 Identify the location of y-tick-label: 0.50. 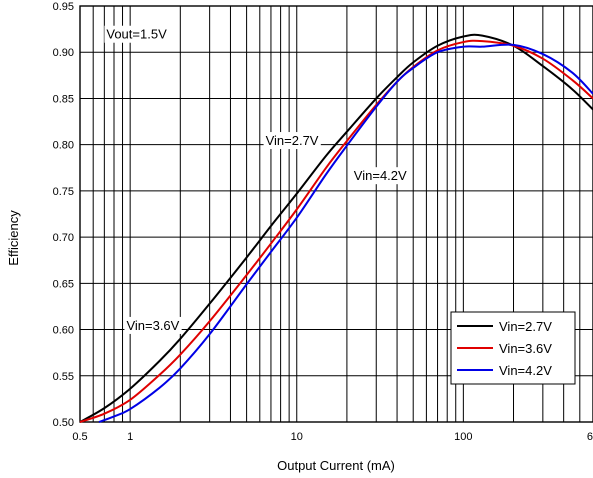
(63, 423).